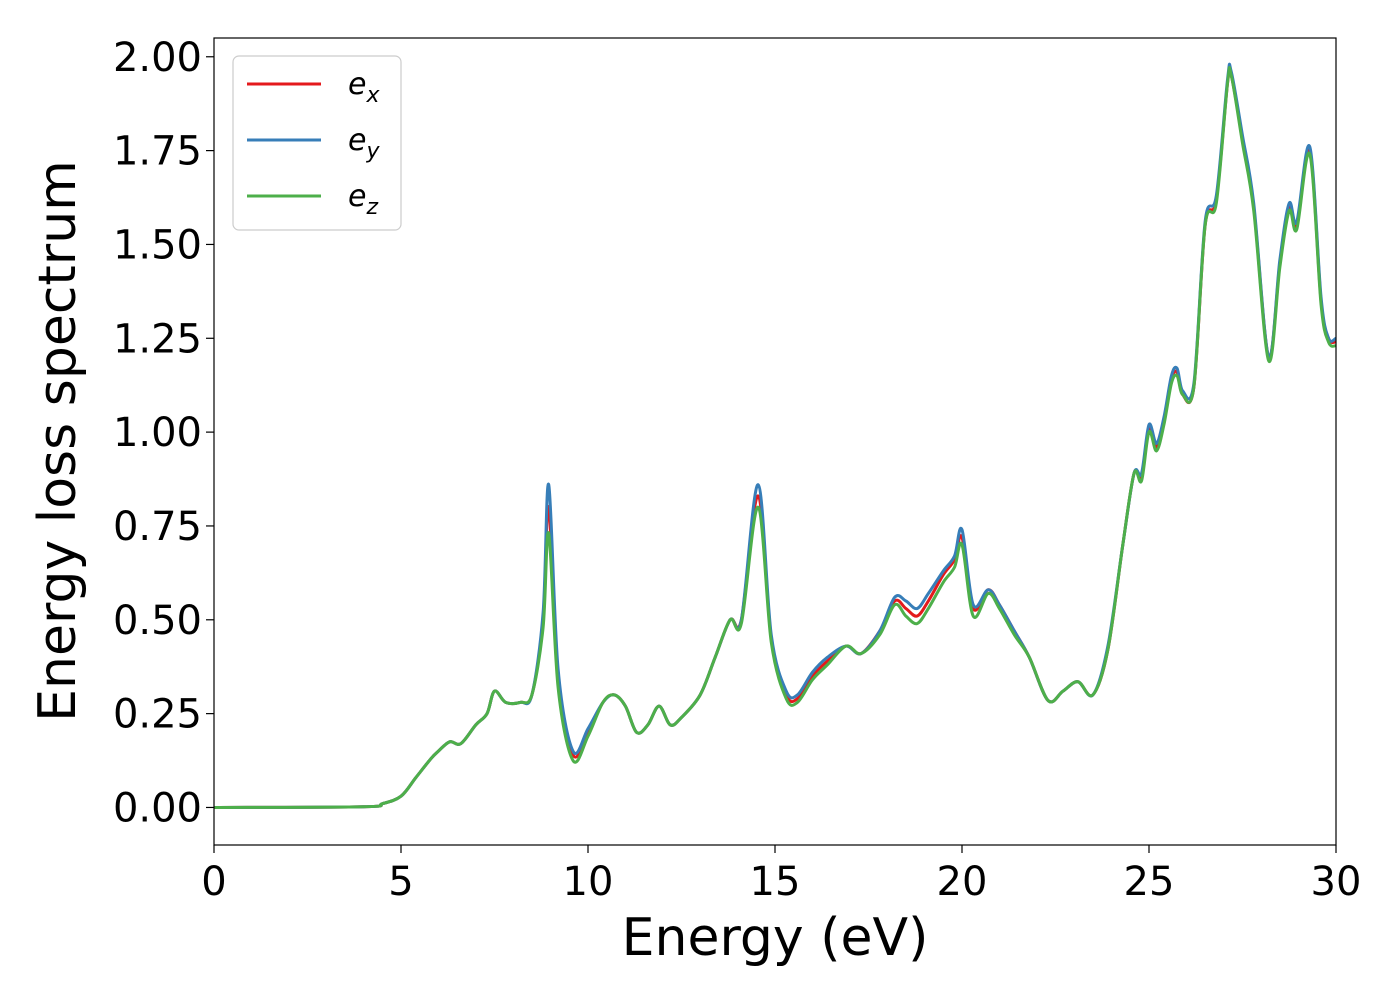  I want to click on legend-box, so click(317, 143).